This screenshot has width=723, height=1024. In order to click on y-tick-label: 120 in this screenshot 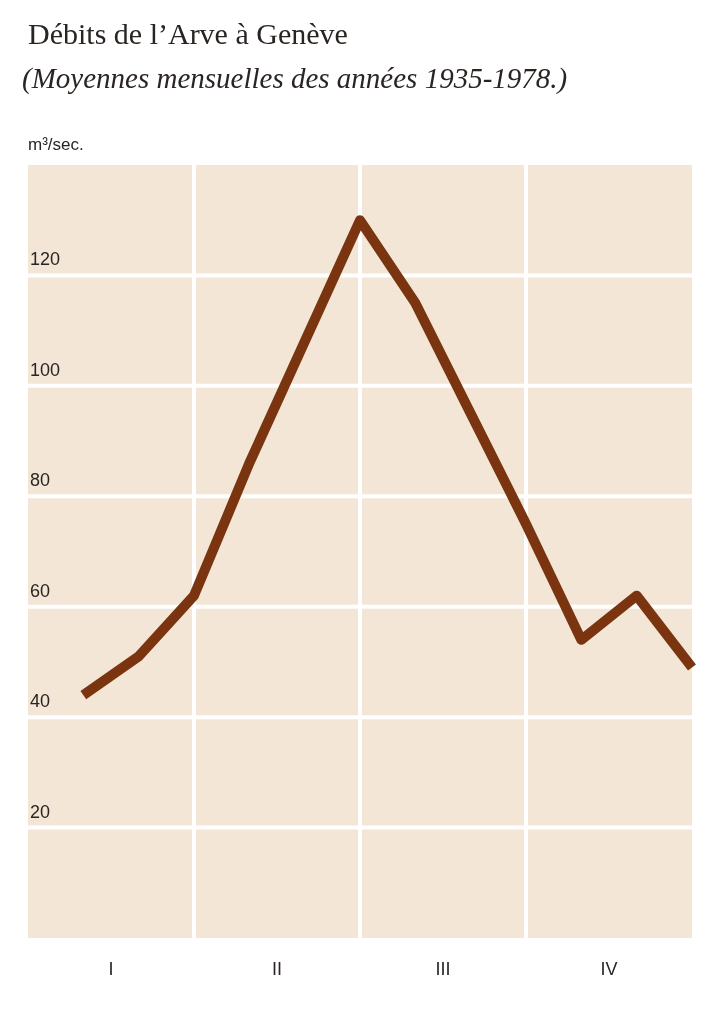, I will do `click(45, 259)`.